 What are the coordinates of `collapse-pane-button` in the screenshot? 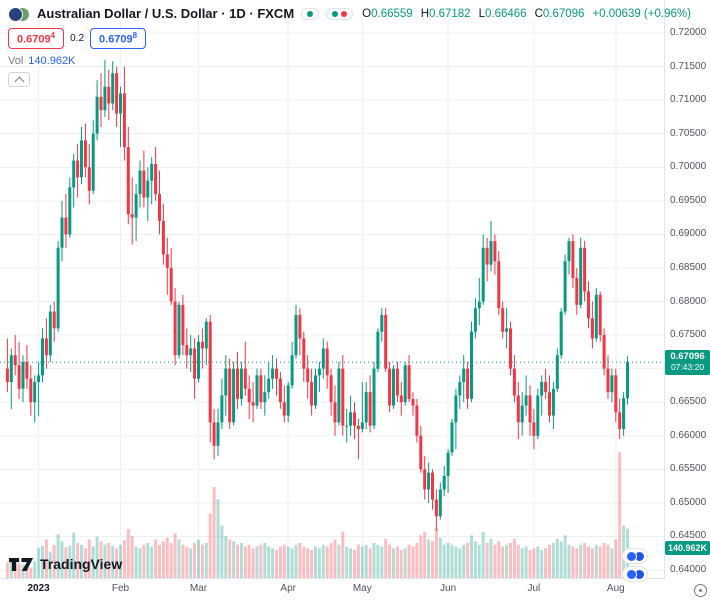 It's located at (19, 79).